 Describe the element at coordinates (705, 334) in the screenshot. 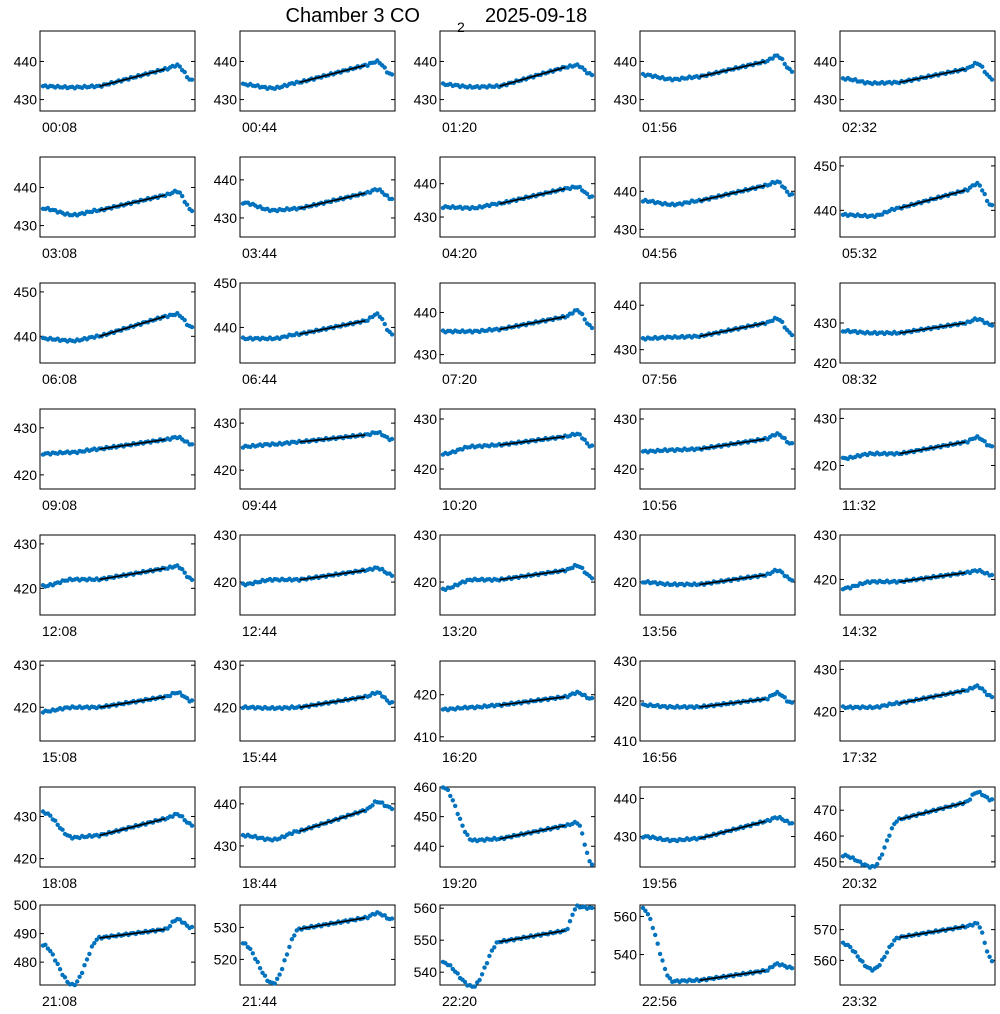

I see `panel: 430 440 07:56` at that location.